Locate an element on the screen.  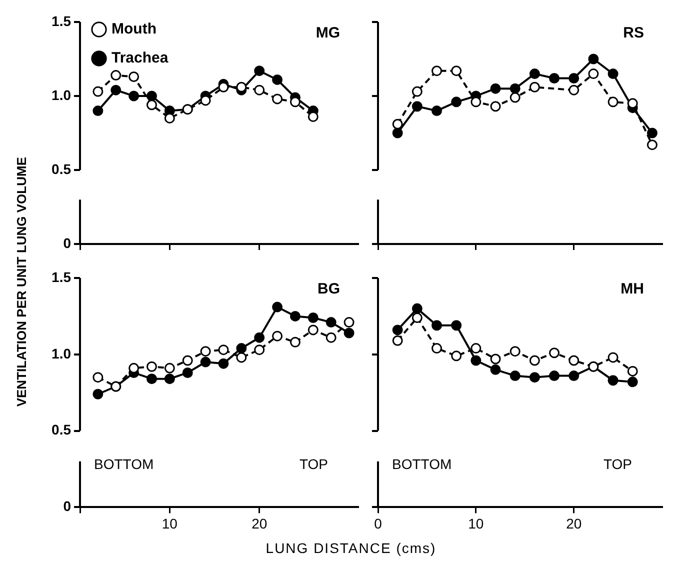
chart-title: MH is located at coordinates (632, 289).